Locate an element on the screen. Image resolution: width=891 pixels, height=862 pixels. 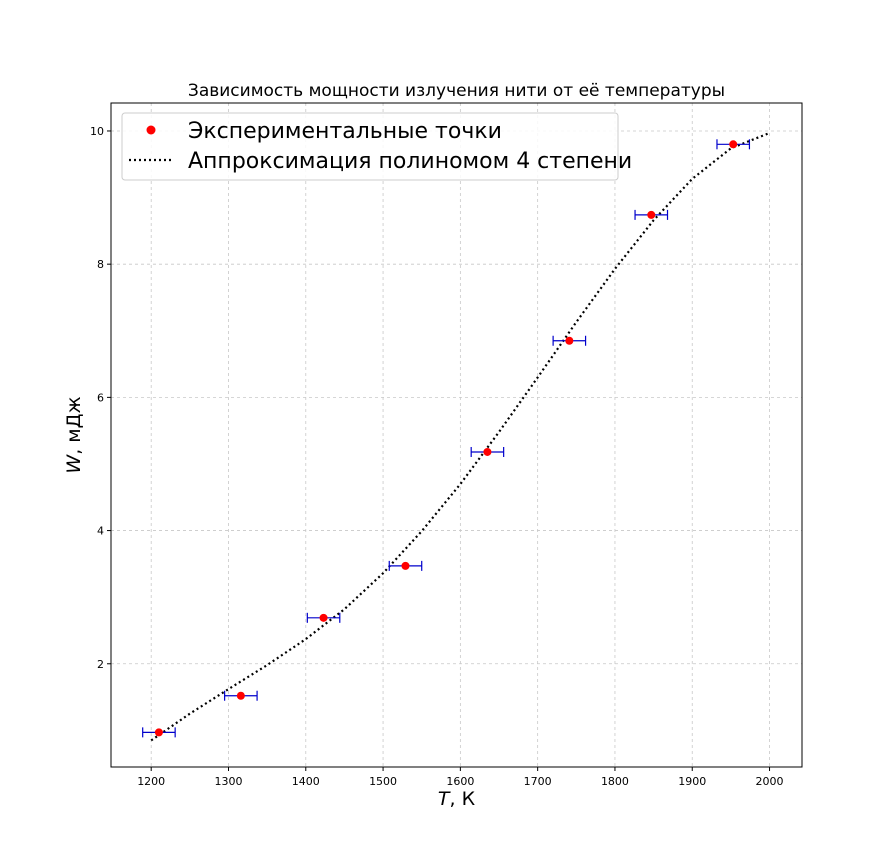
x-tick-label: 1600 is located at coordinates (460, 781).